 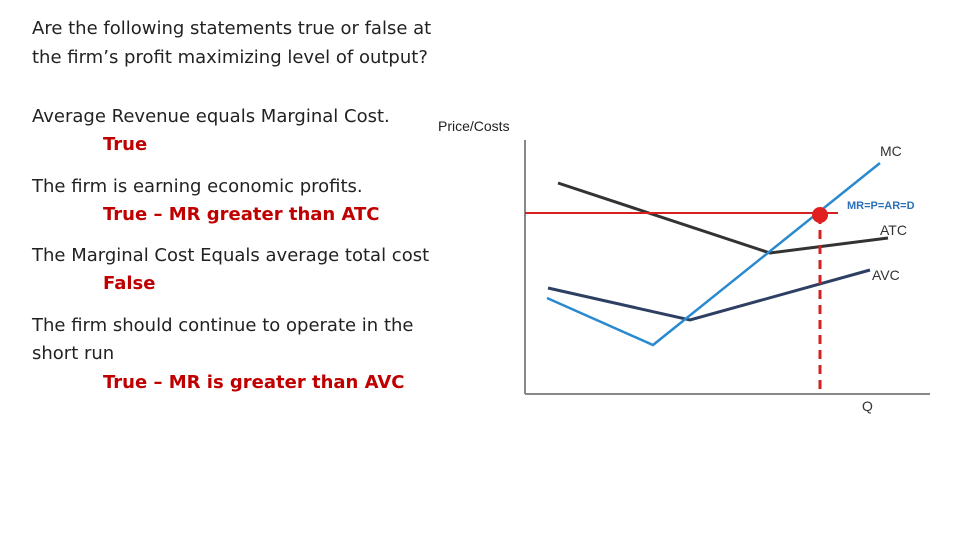 What do you see at coordinates (886, 275) in the screenshot?
I see `avc-label: AVC` at bounding box center [886, 275].